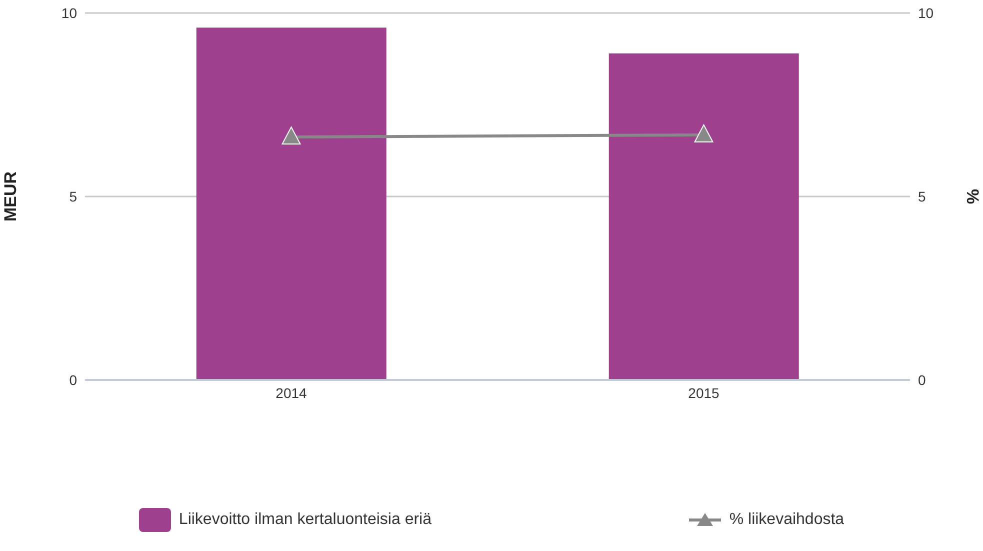  What do you see at coordinates (922, 380) in the screenshot?
I see `y2-tick-label: 0` at bounding box center [922, 380].